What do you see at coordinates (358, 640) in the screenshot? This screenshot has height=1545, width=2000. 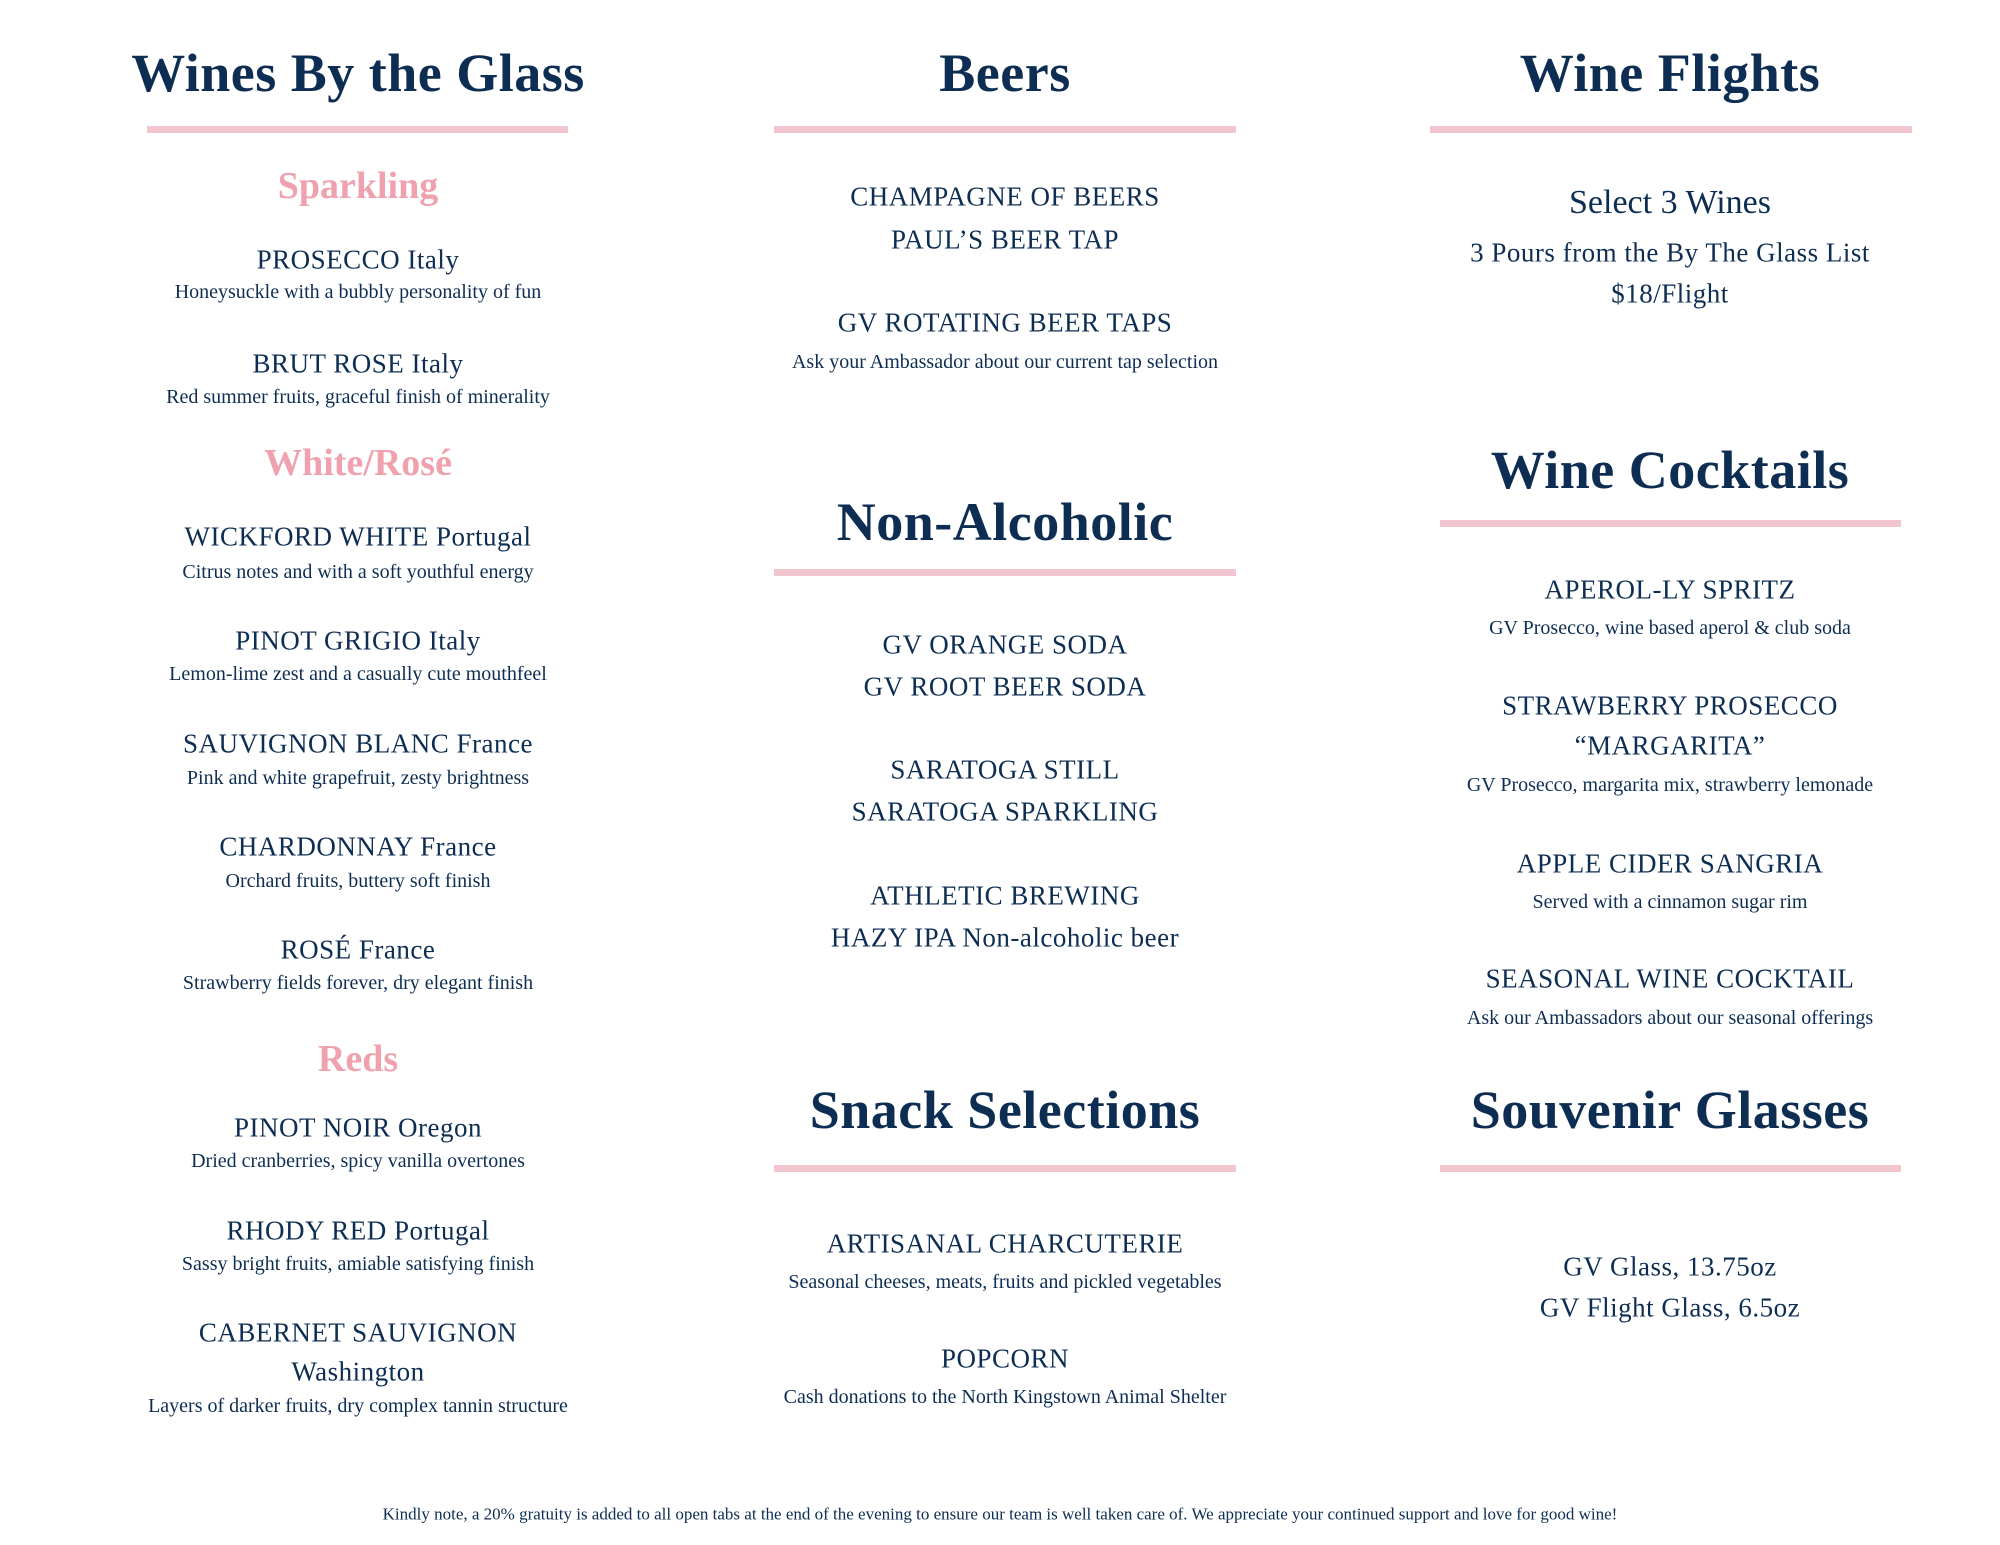 I see `item-name: PINOT GRIGIO Italy` at bounding box center [358, 640].